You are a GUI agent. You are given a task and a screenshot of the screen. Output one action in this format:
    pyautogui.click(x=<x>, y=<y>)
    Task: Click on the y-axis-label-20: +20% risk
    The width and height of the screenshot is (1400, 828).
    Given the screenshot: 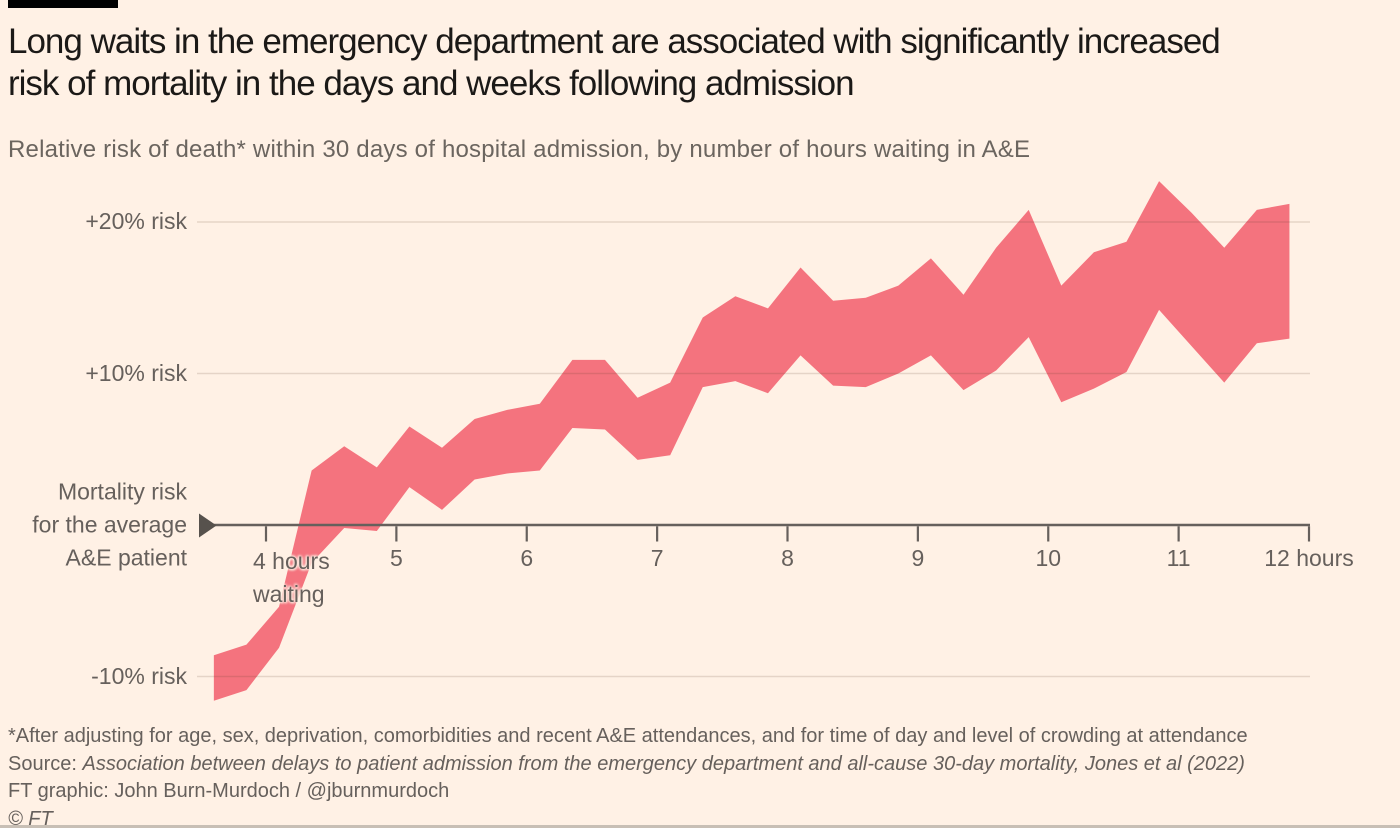 What is the action you would take?
    pyautogui.click(x=136, y=220)
    